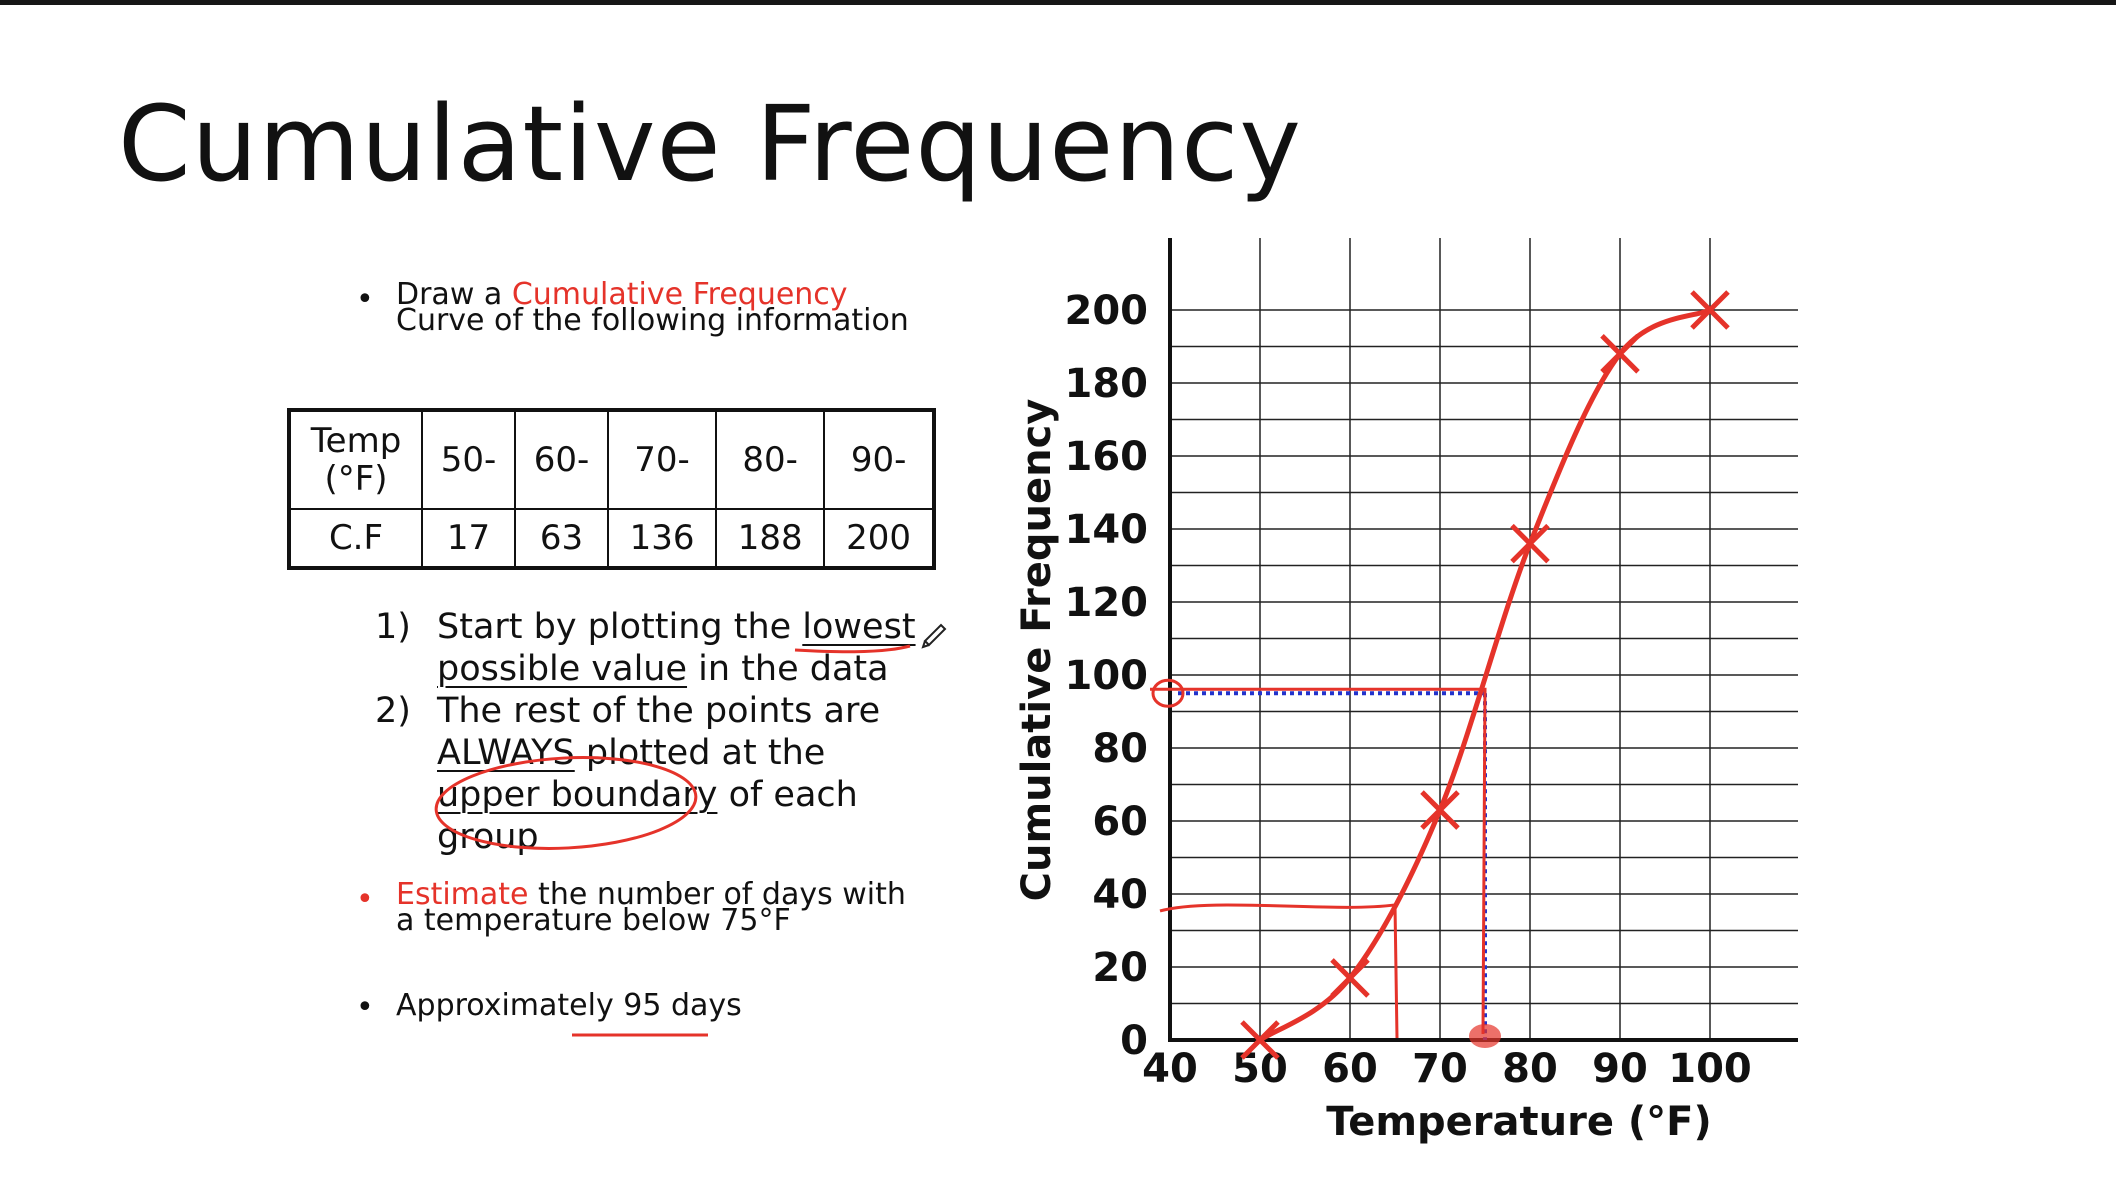 This screenshot has width=2116, height=1186. I want to click on y-axis-label: Cumulative Frequency, so click(1037, 650).